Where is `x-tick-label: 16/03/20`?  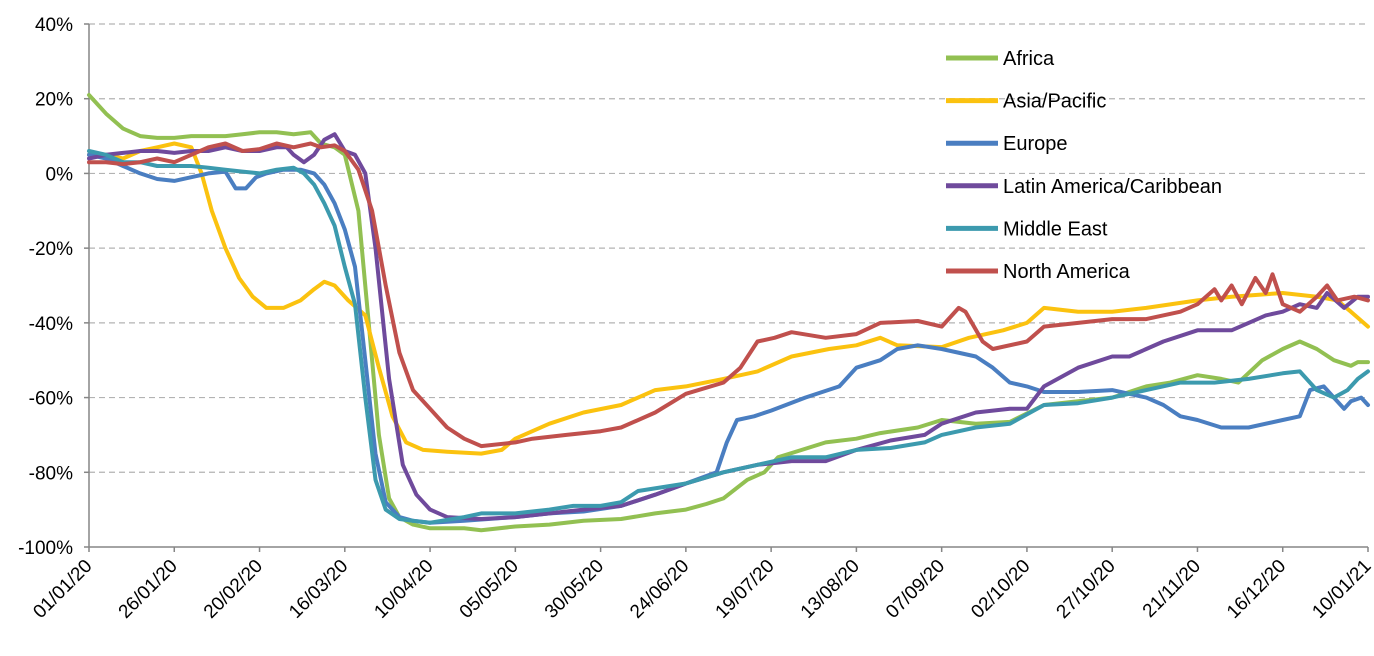 x-tick-label: 16/03/20 is located at coordinates (318, 589).